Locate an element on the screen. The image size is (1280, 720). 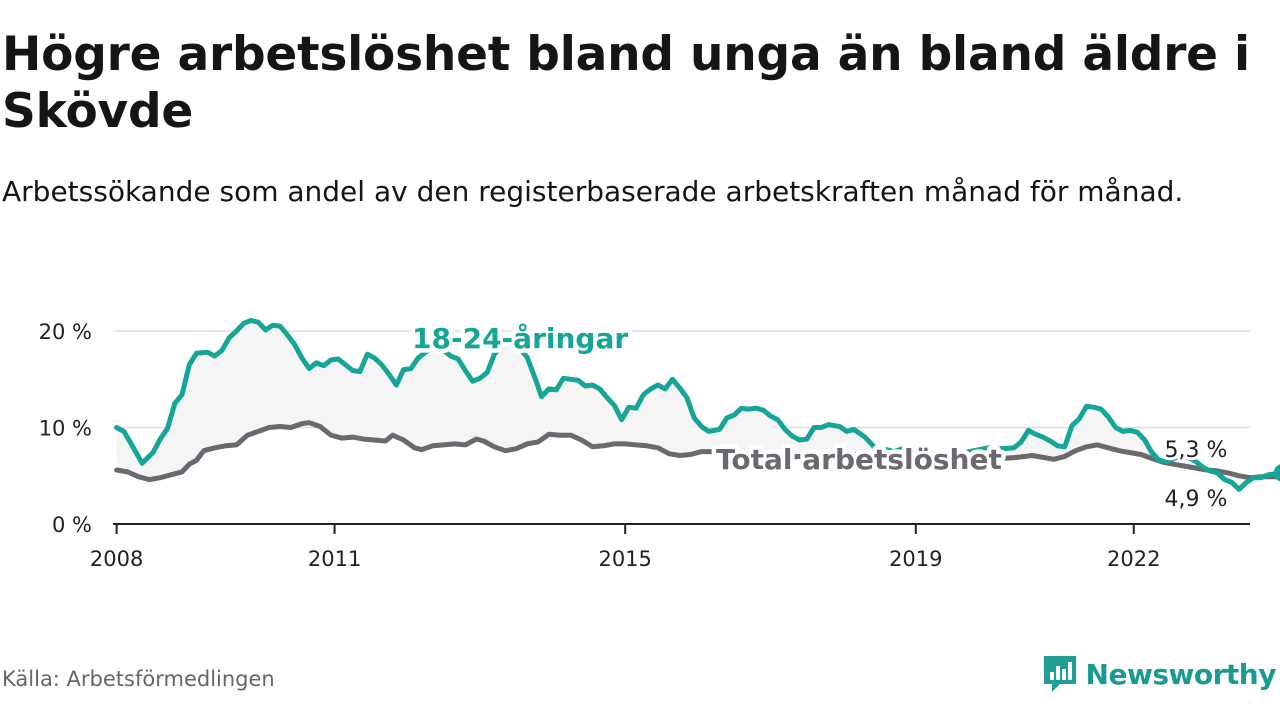
y-tick-label: 10 % is located at coordinates (65, 429).